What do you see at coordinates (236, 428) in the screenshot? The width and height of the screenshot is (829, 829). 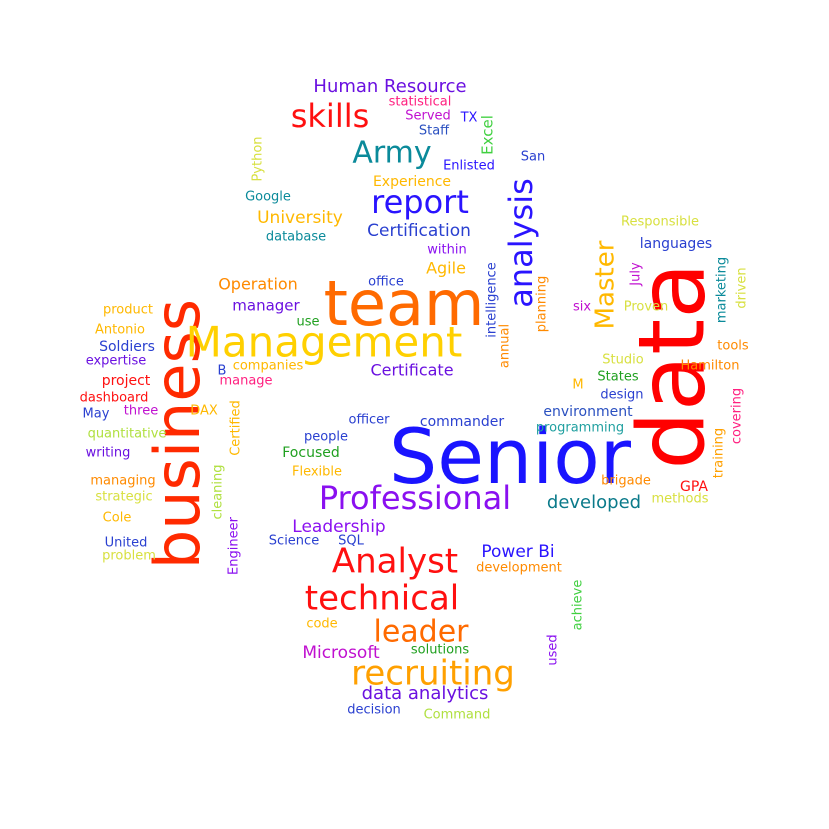 I see `word-certified: Certified` at bounding box center [236, 428].